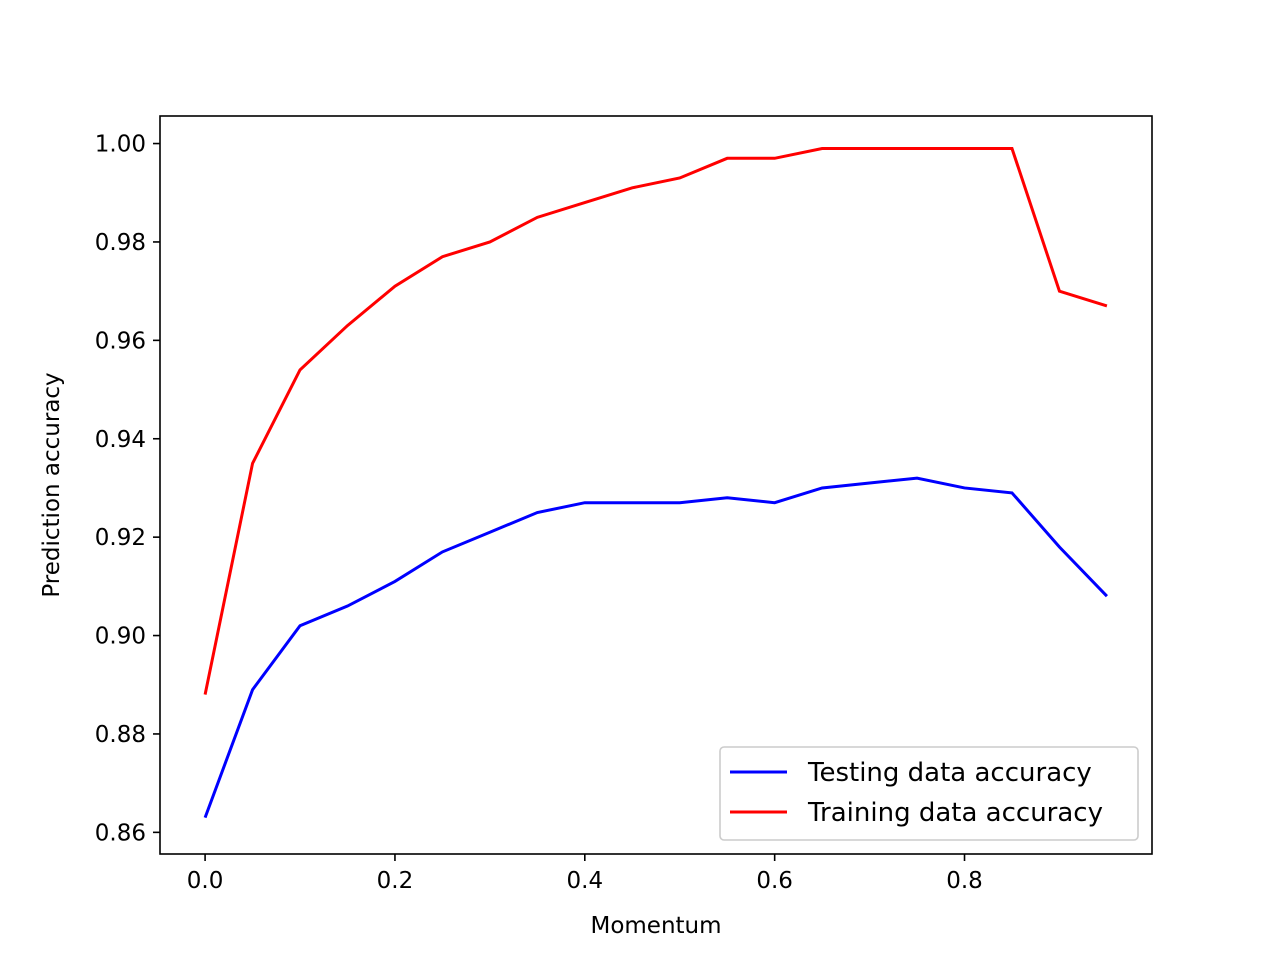 This screenshot has width=1280, height=965. What do you see at coordinates (585, 881) in the screenshot?
I see `x-tick-label: 0.4` at bounding box center [585, 881].